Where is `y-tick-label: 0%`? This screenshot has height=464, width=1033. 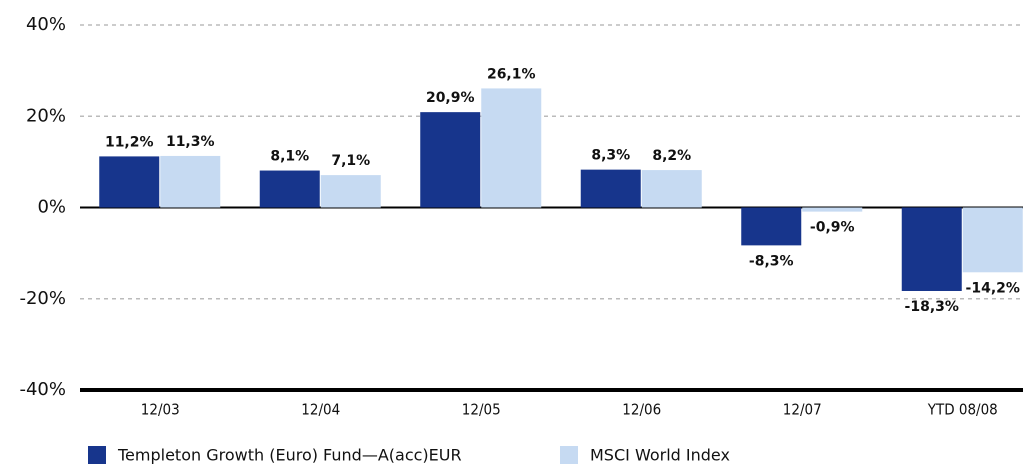 y-tick-label: 0% is located at coordinates (51, 207).